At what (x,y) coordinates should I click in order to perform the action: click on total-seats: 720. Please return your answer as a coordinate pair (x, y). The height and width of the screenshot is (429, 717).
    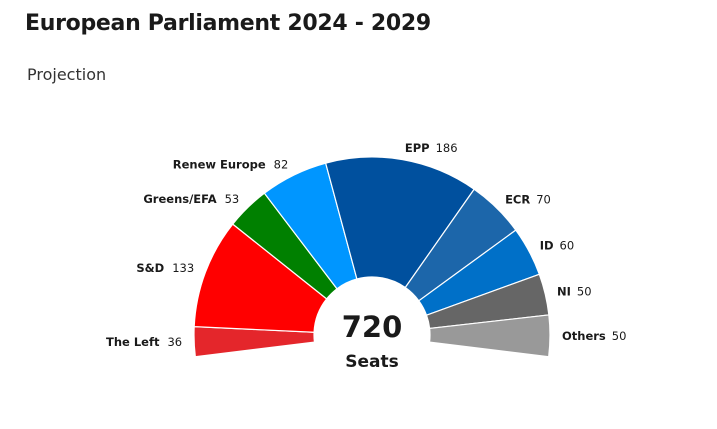
    Looking at the image, I should click on (372, 327).